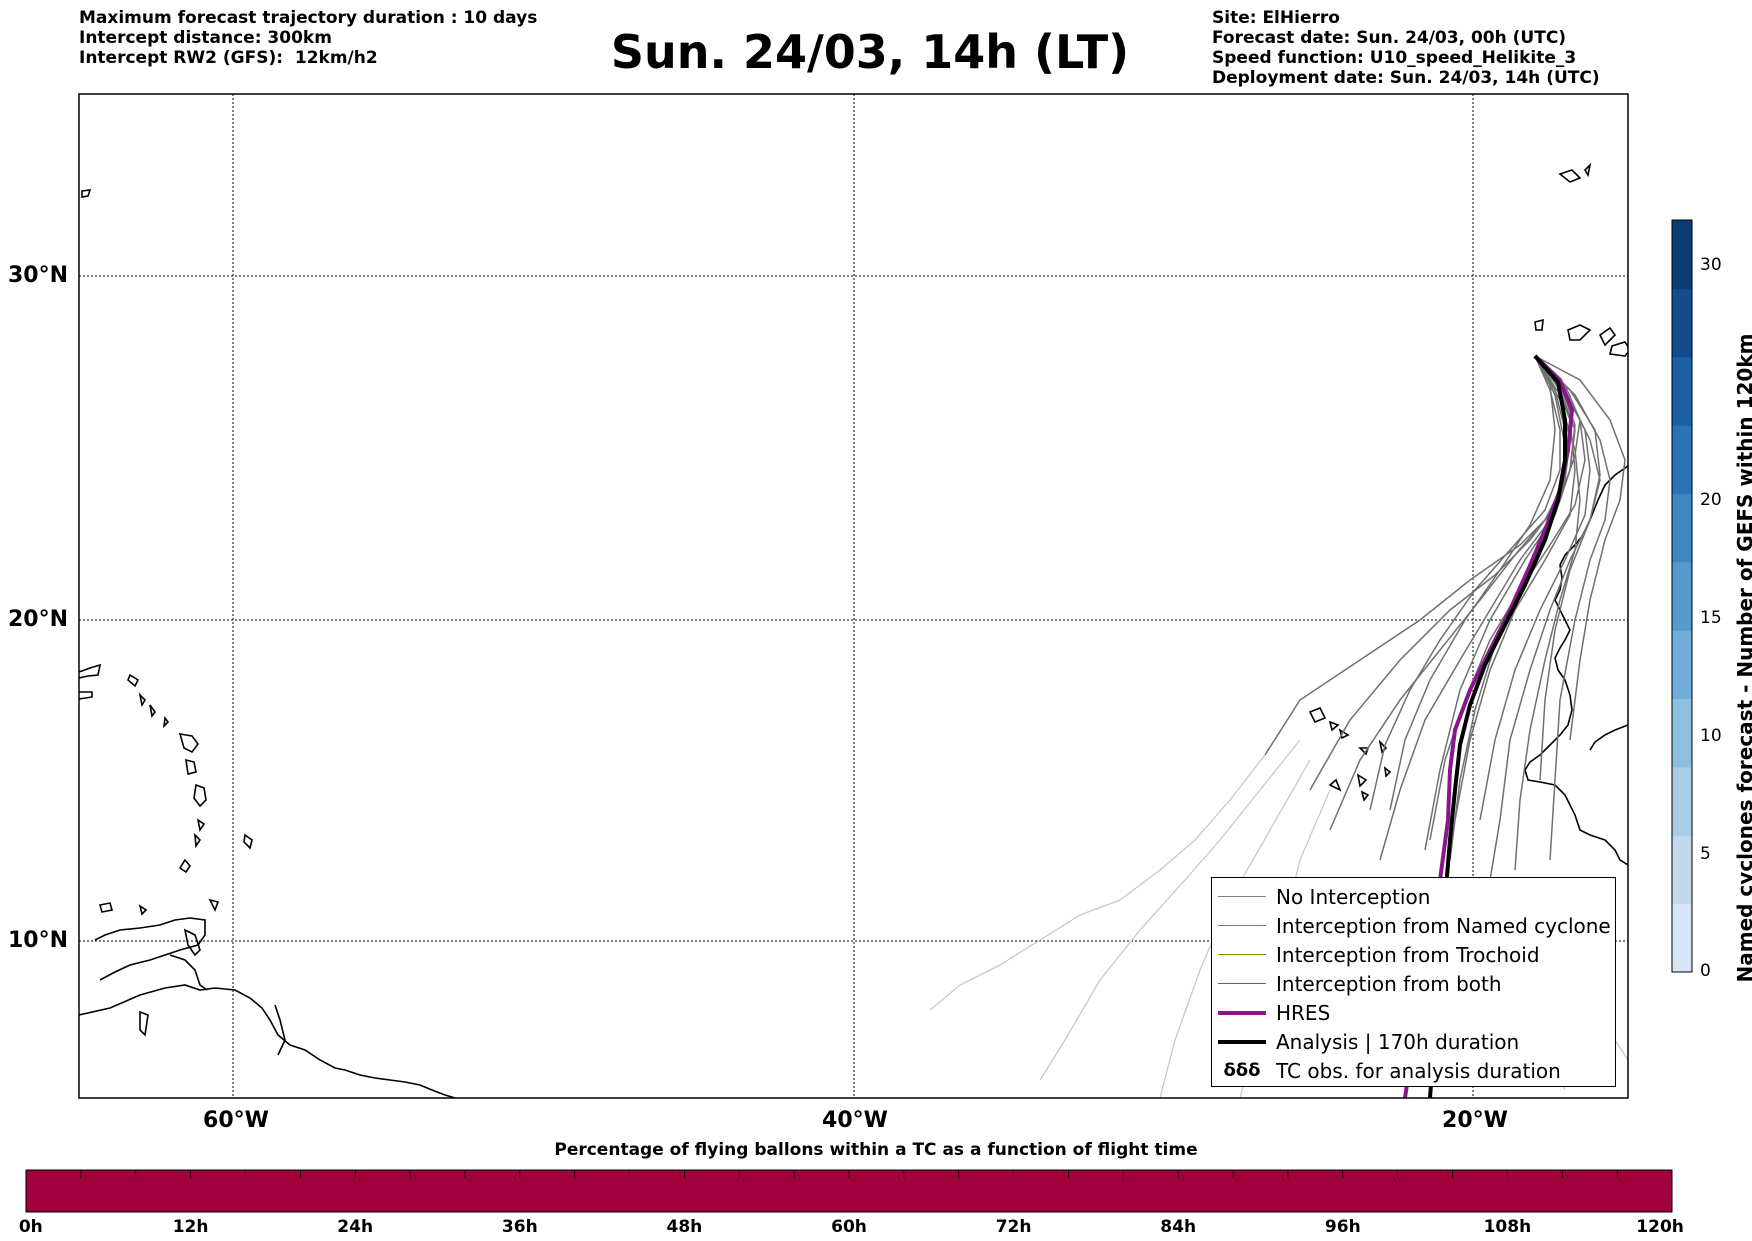 The width and height of the screenshot is (1752, 1241). What do you see at coordinates (870, 52) in the screenshot?
I see `page-title: Sun. 24/03, 14h (LT)` at bounding box center [870, 52].